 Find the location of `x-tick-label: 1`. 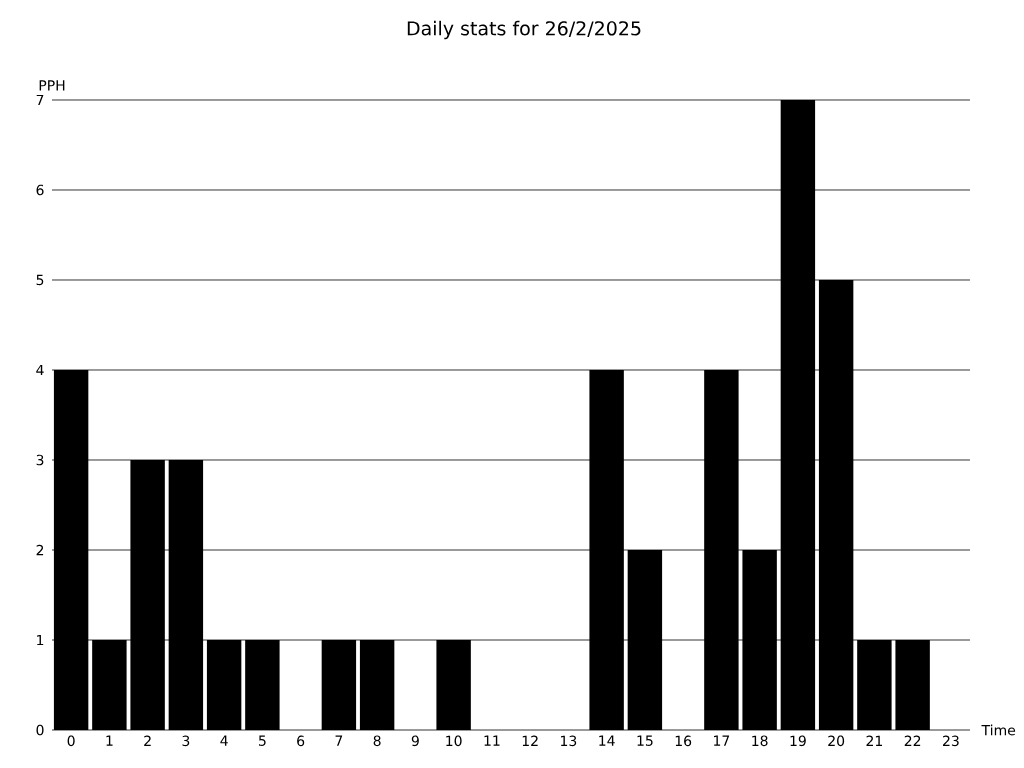

x-tick-label: 1 is located at coordinates (109, 740).